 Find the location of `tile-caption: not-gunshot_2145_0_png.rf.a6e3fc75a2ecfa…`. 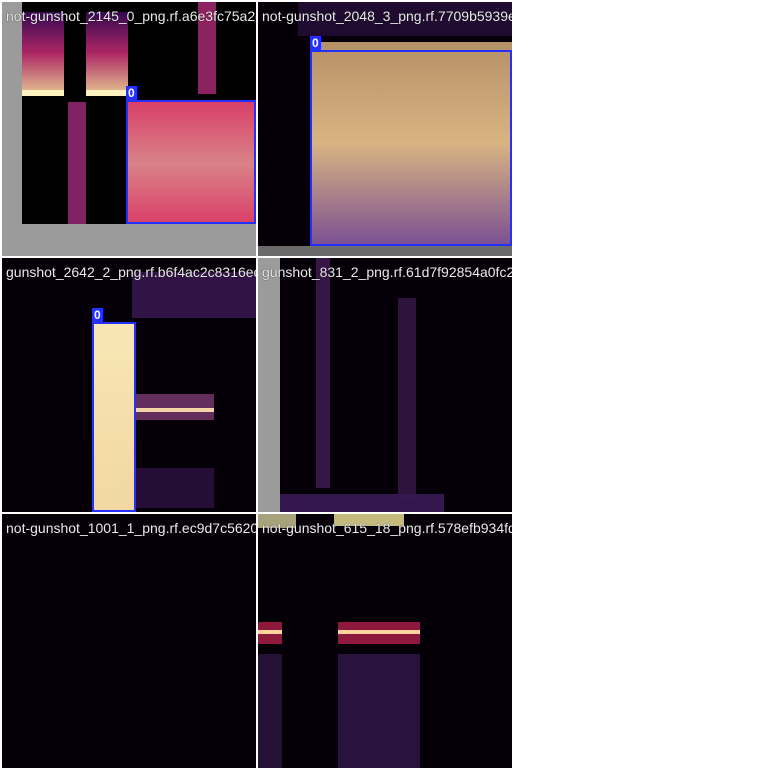

tile-caption: not-gunshot_2145_0_png.rf.a6e3fc75a2ecfa… is located at coordinates (131, 16).